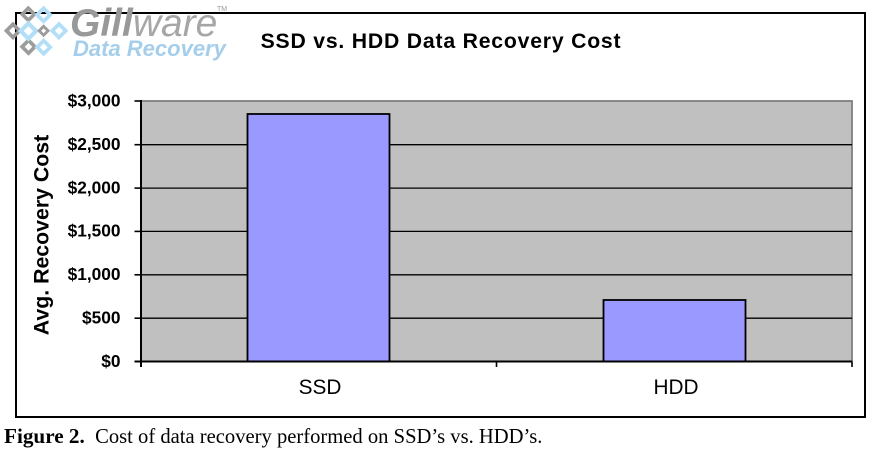 This screenshot has width=880, height=455. What do you see at coordinates (110, 361) in the screenshot?
I see `svg-text: $0` at bounding box center [110, 361].